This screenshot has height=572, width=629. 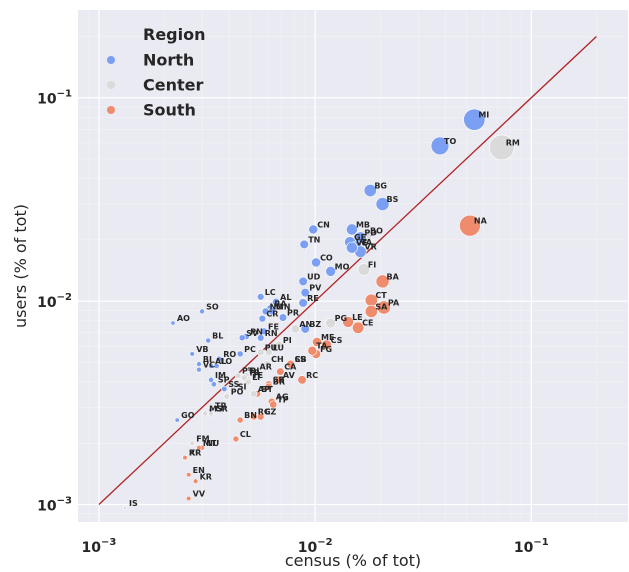 I want to click on point-label: AR, so click(x=266, y=367).